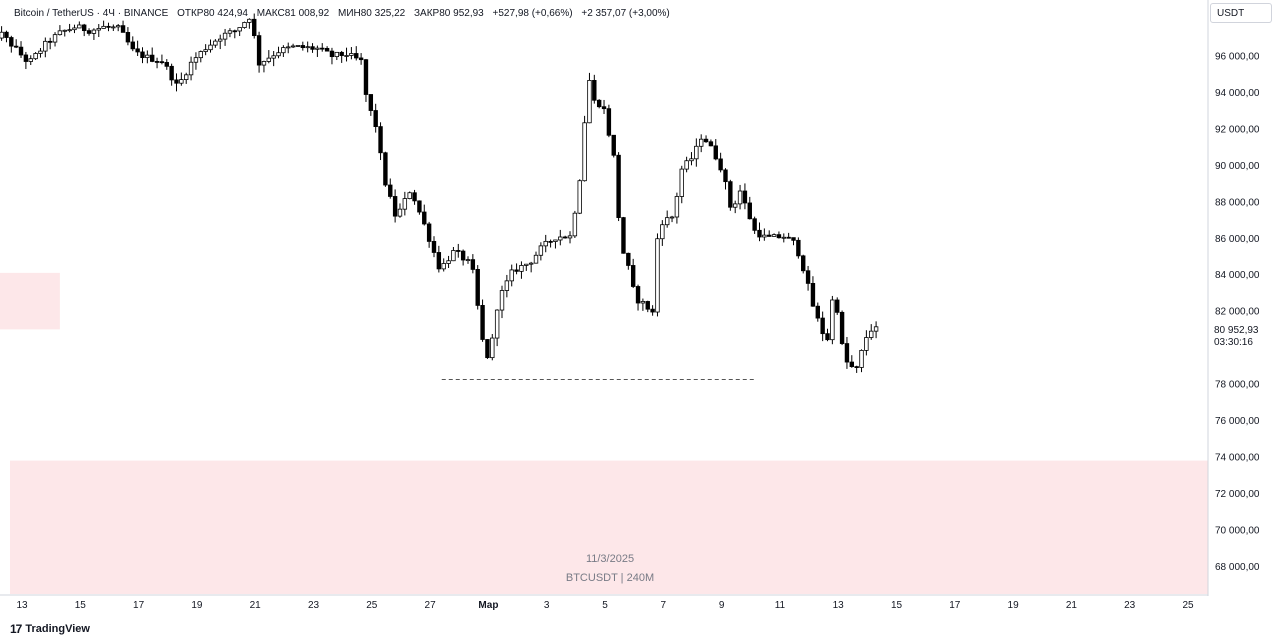 This screenshot has height=643, width=1280. What do you see at coordinates (50, 629) in the screenshot?
I see `tradingview-brand: 17 TradingView` at bounding box center [50, 629].